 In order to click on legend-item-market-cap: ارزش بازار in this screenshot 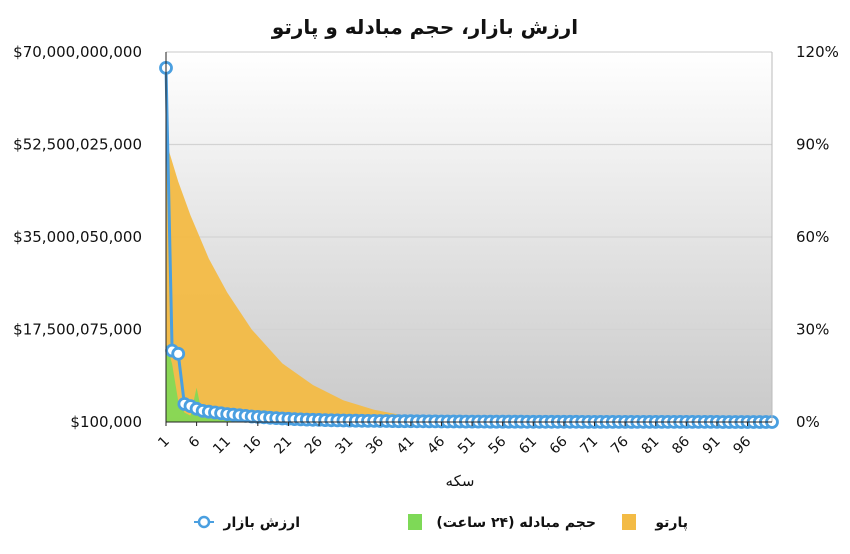, I will do `click(247, 523)`.